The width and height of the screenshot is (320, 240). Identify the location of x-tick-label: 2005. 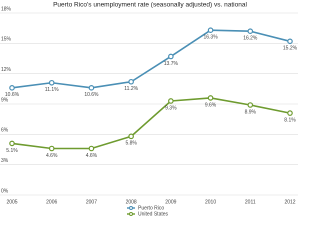
(11, 202).